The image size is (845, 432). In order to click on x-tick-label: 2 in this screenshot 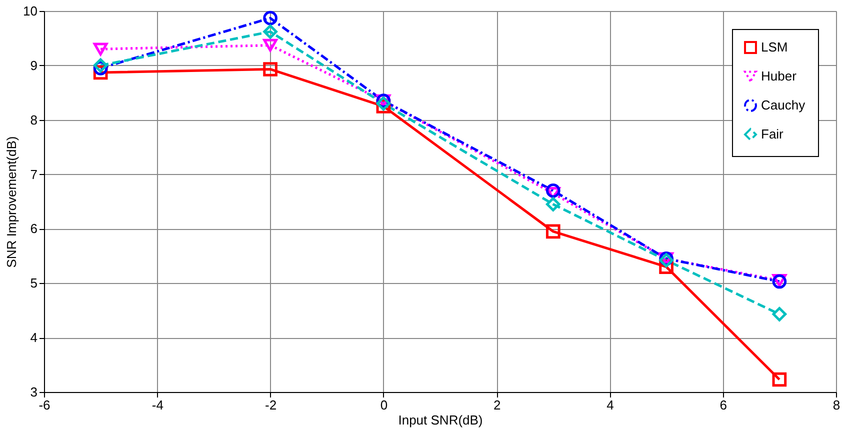, I will do `click(497, 405)`.